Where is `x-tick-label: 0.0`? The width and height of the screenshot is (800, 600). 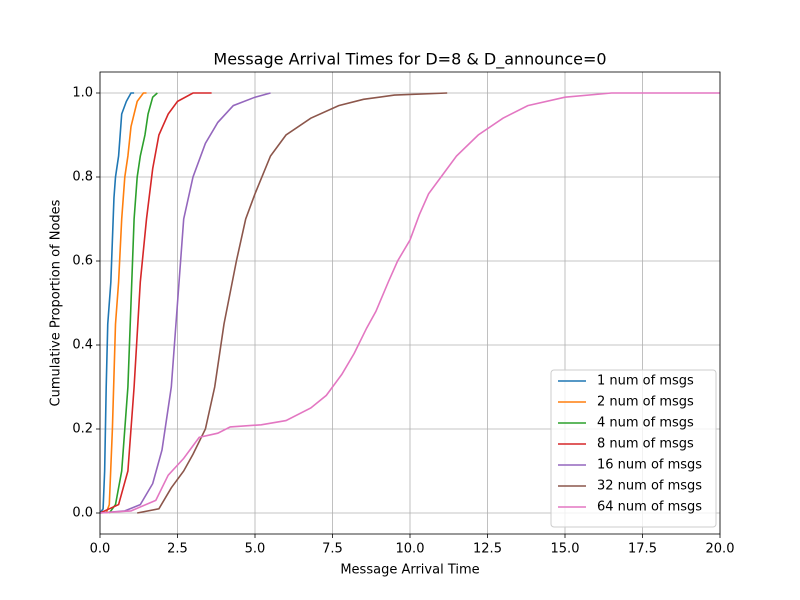
x-tick-label: 0.0 is located at coordinates (100, 549).